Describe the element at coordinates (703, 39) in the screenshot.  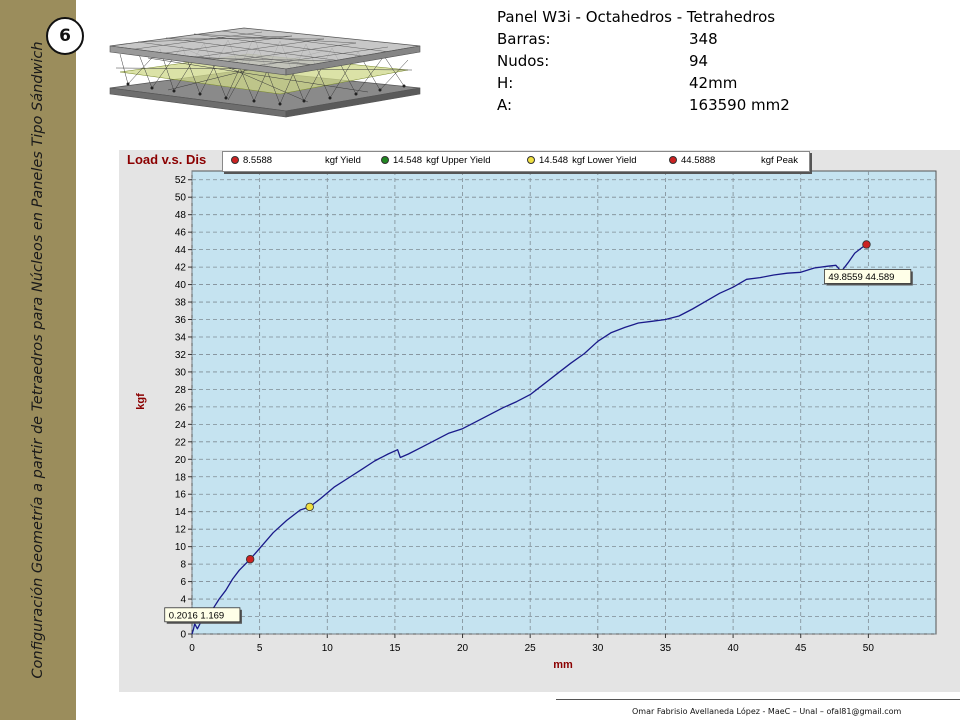
I see `spec-value: 348` at that location.